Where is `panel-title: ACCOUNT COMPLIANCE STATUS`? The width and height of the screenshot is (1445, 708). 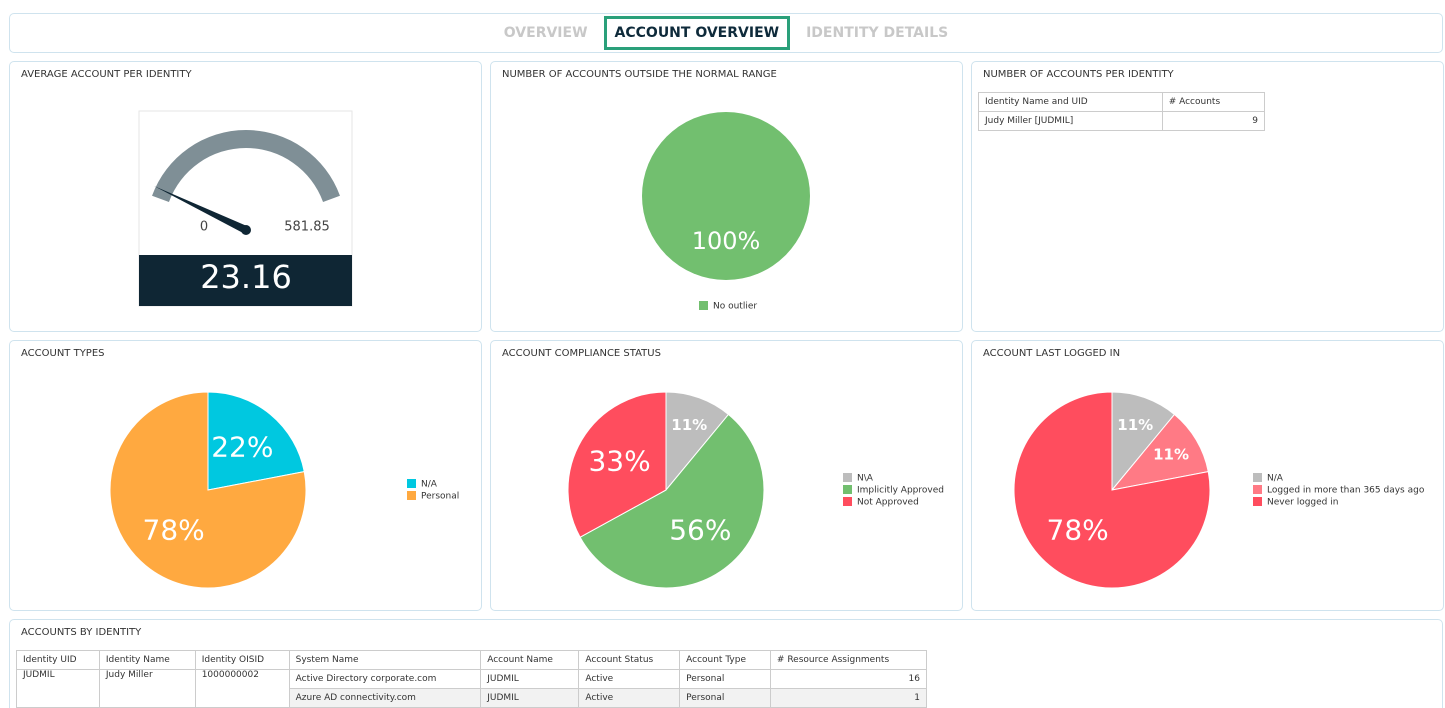
panel-title: ACCOUNT COMPLIANCE STATUS is located at coordinates (581, 353).